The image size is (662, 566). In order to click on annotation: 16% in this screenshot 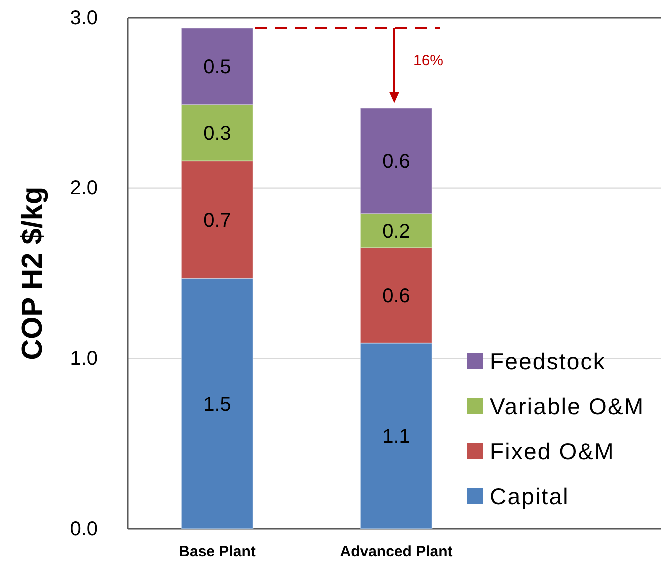, I will do `click(429, 61)`.